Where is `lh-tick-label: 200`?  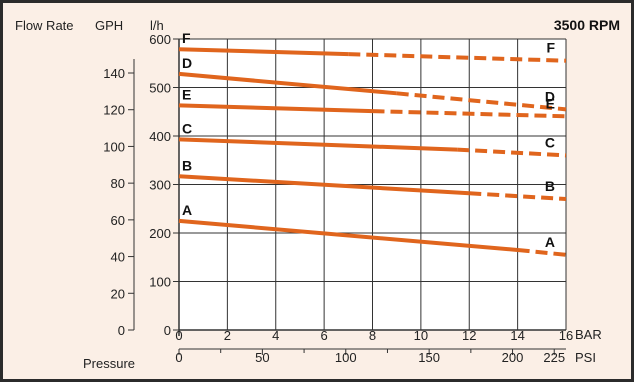
lh-tick-label: 200 is located at coordinates (160, 233).